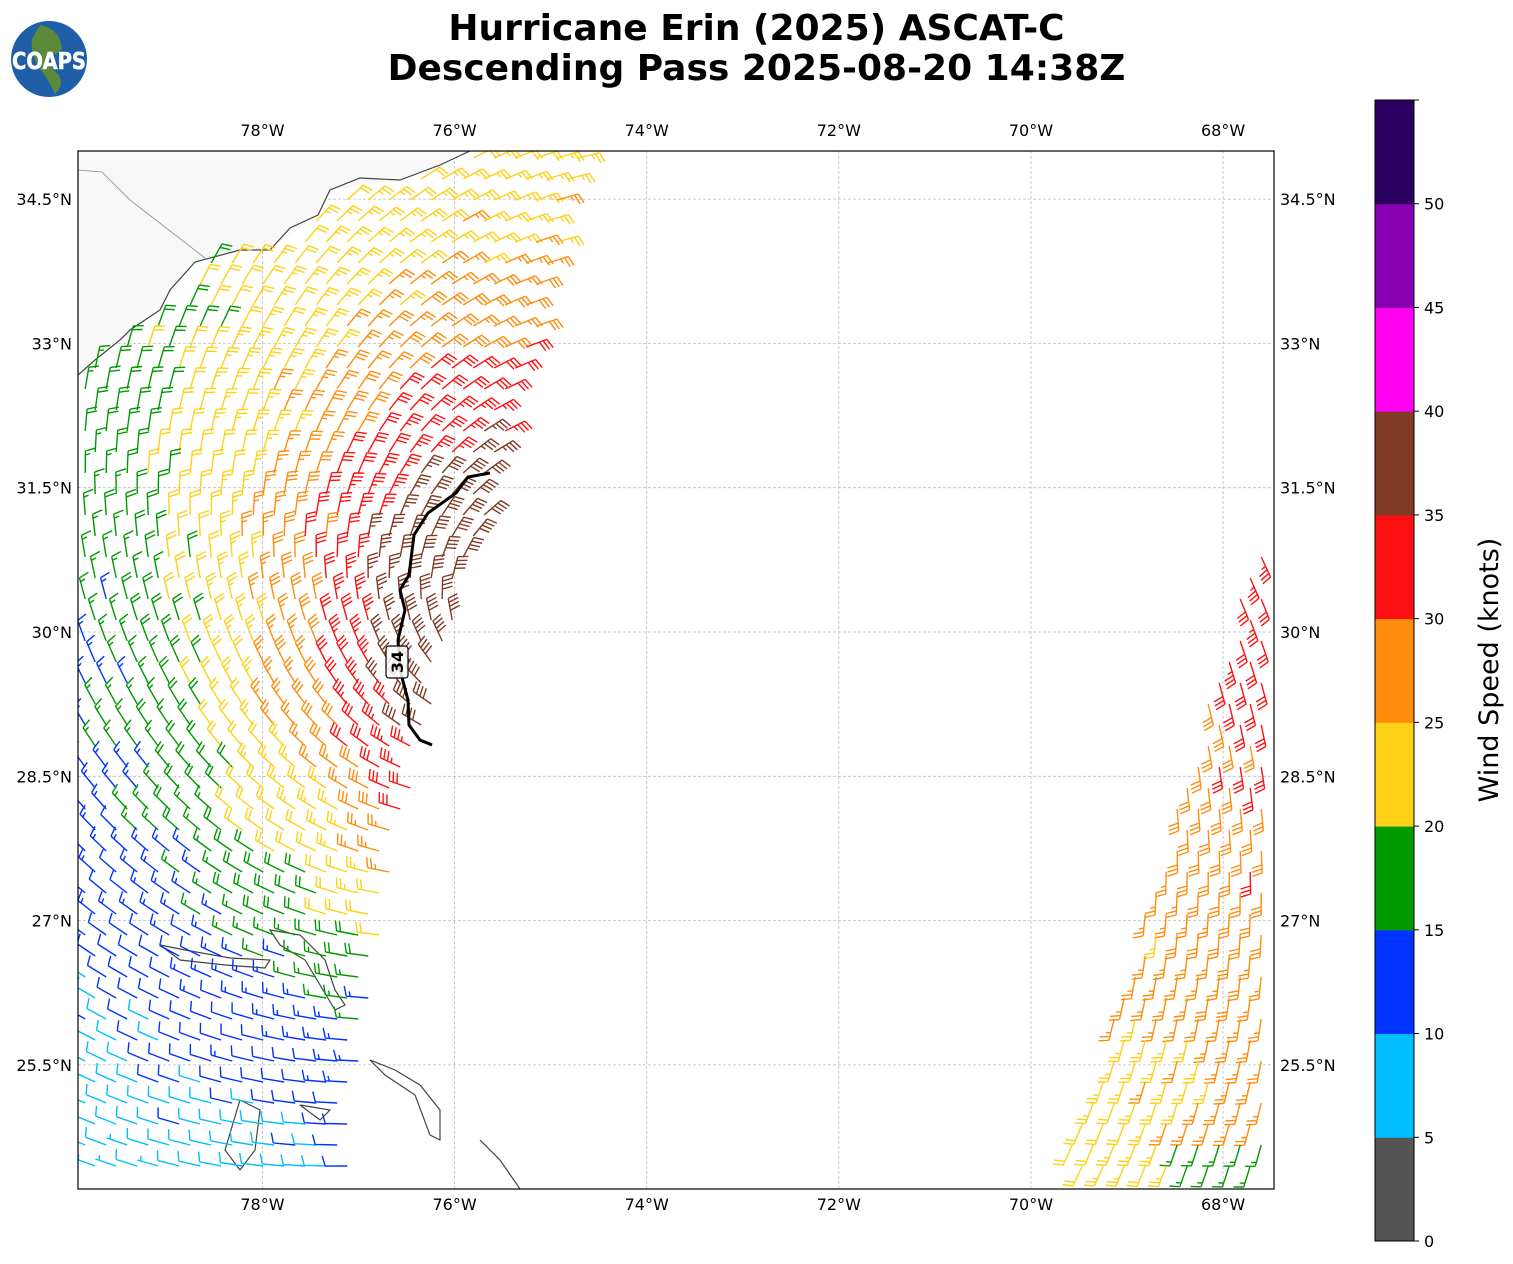 This screenshot has width=1513, height=1264. What do you see at coordinates (1434, 515) in the screenshot?
I see `colorbar-tick-label: 35` at bounding box center [1434, 515].